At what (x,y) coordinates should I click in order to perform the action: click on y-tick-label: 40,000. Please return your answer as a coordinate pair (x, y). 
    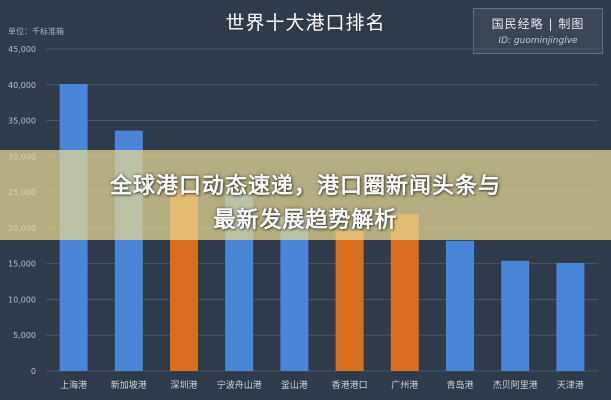
    Looking at the image, I should click on (22, 85).